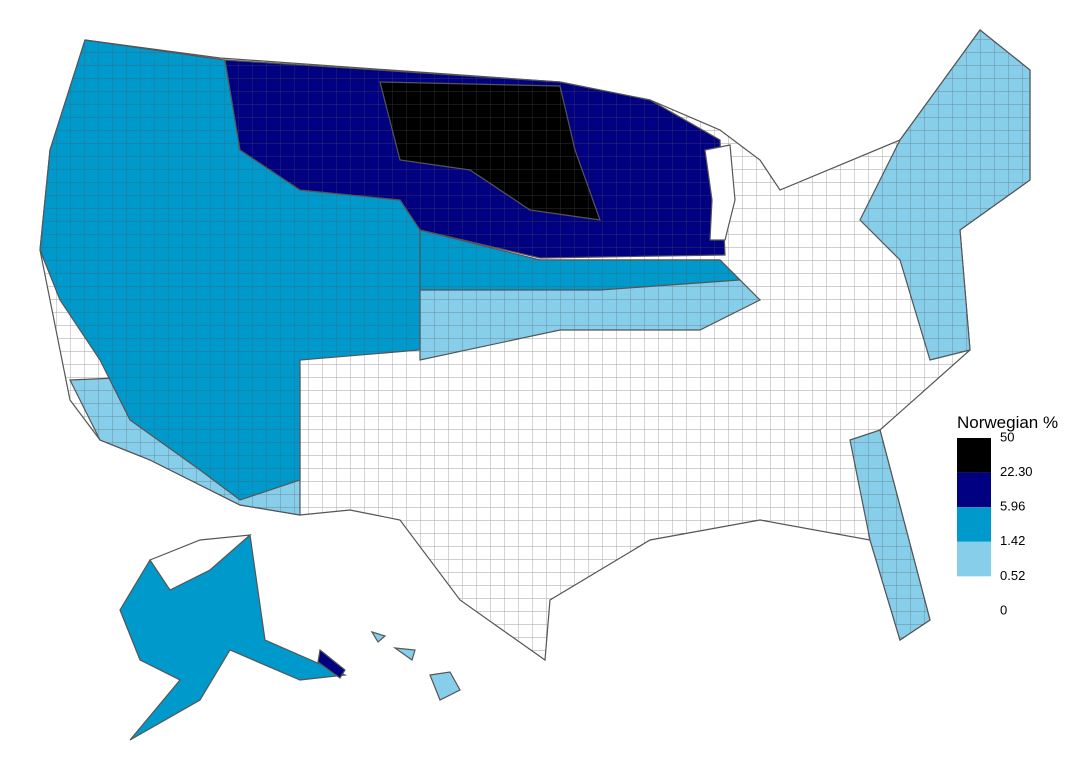  Describe the element at coordinates (1012, 506) in the screenshot. I see `legend-label: 5.96` at that location.